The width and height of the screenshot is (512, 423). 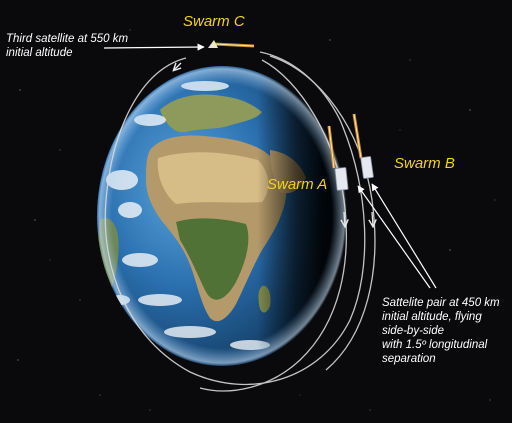 What do you see at coordinates (441, 303) in the screenshot?
I see `annotation-line: Sattelite pair at 450 km` at bounding box center [441, 303].